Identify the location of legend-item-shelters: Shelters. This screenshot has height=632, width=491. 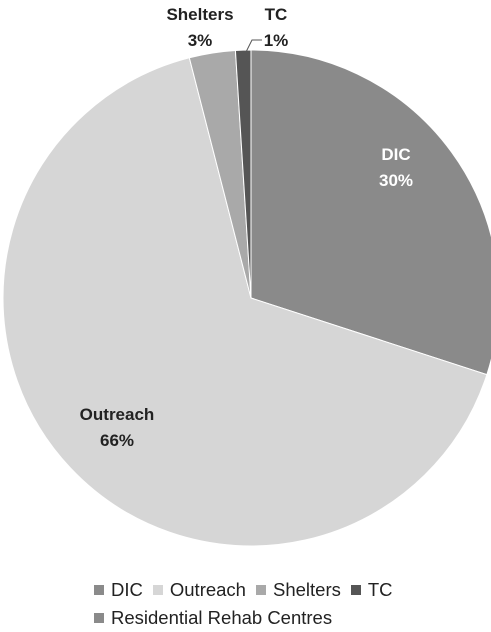
(298, 590).